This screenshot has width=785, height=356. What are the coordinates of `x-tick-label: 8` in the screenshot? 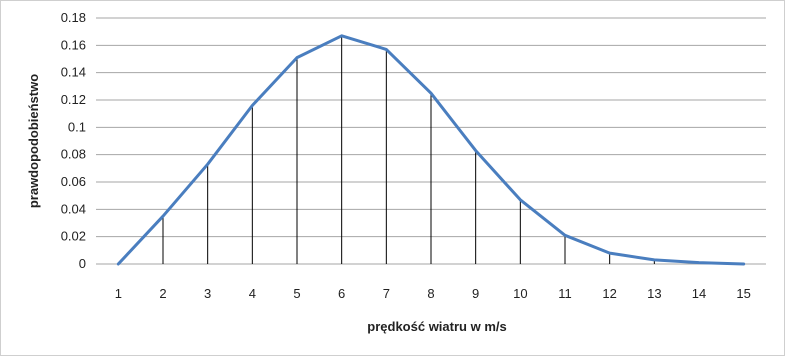 It's located at (430, 293).